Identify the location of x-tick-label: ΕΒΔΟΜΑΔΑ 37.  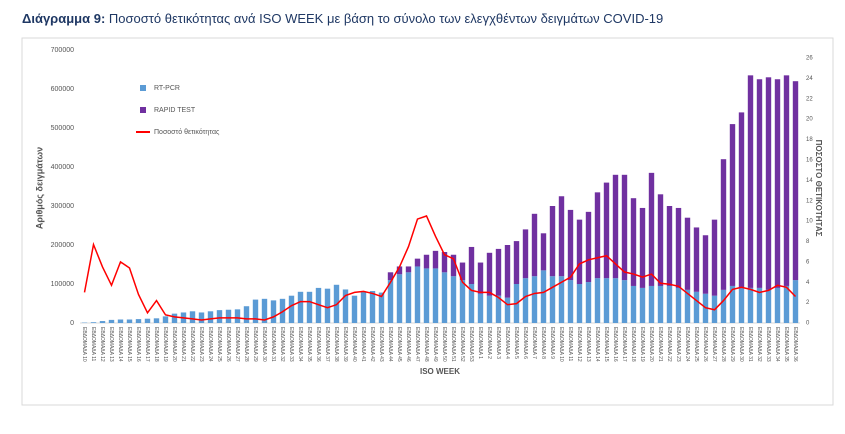
(327, 344).